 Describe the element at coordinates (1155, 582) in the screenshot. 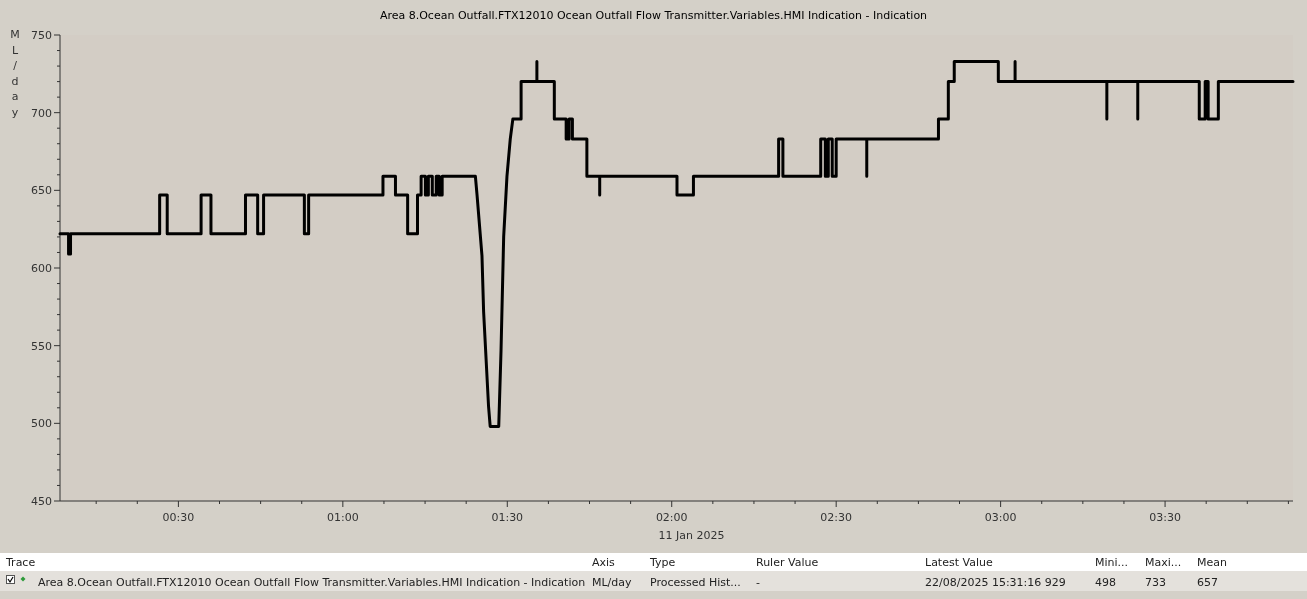

I see `text: 733` at that location.